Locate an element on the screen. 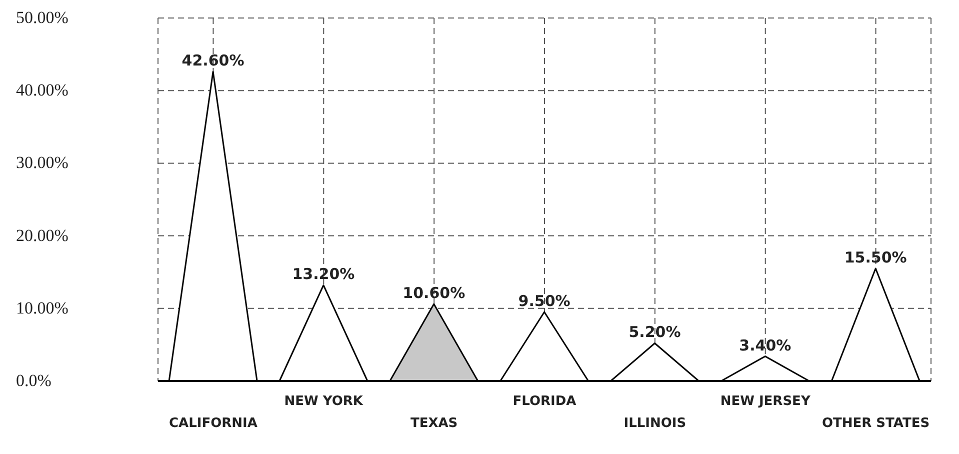  y-tick-label: 40.00% is located at coordinates (42, 90).